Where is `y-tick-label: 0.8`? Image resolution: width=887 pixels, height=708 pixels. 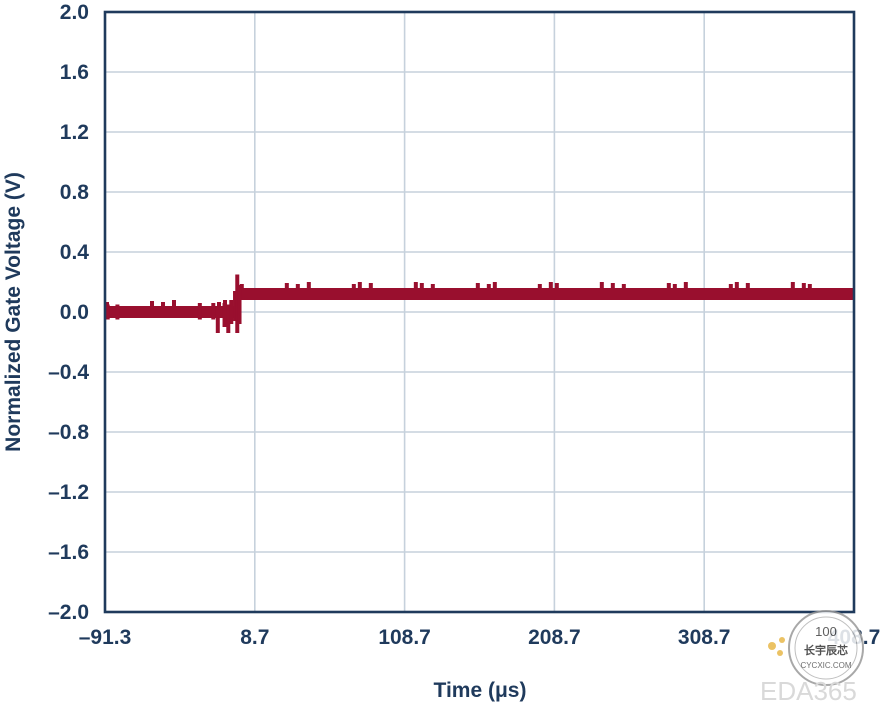 y-tick-label: 0.8 is located at coordinates (75, 192).